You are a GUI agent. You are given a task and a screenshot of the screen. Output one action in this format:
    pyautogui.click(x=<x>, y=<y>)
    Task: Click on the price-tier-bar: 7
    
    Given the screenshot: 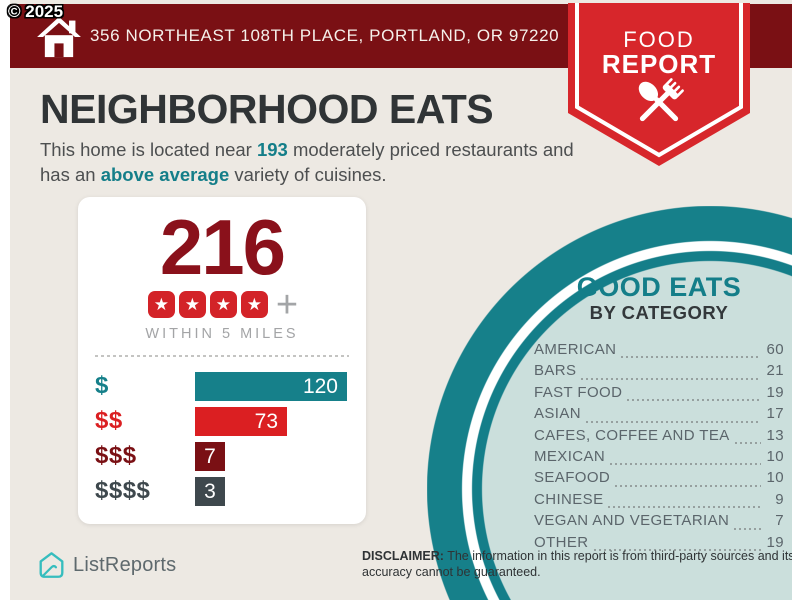 What is the action you would take?
    pyautogui.click(x=210, y=456)
    